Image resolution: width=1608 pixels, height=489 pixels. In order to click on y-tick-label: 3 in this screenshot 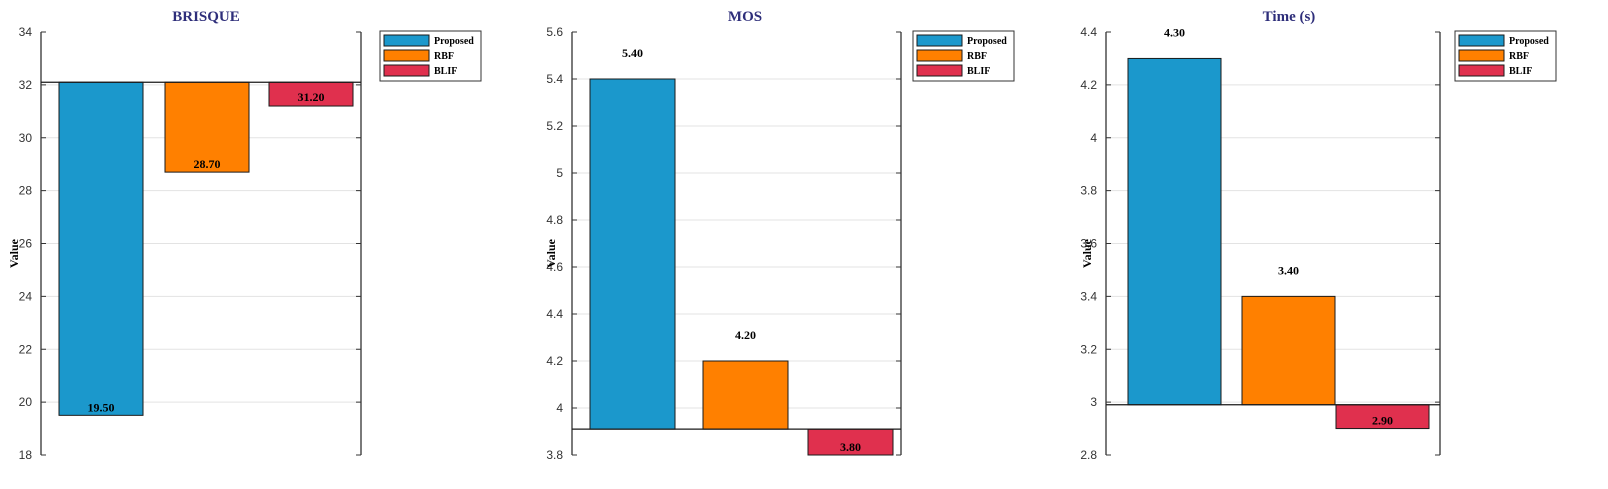, I will do `click(1093, 402)`.